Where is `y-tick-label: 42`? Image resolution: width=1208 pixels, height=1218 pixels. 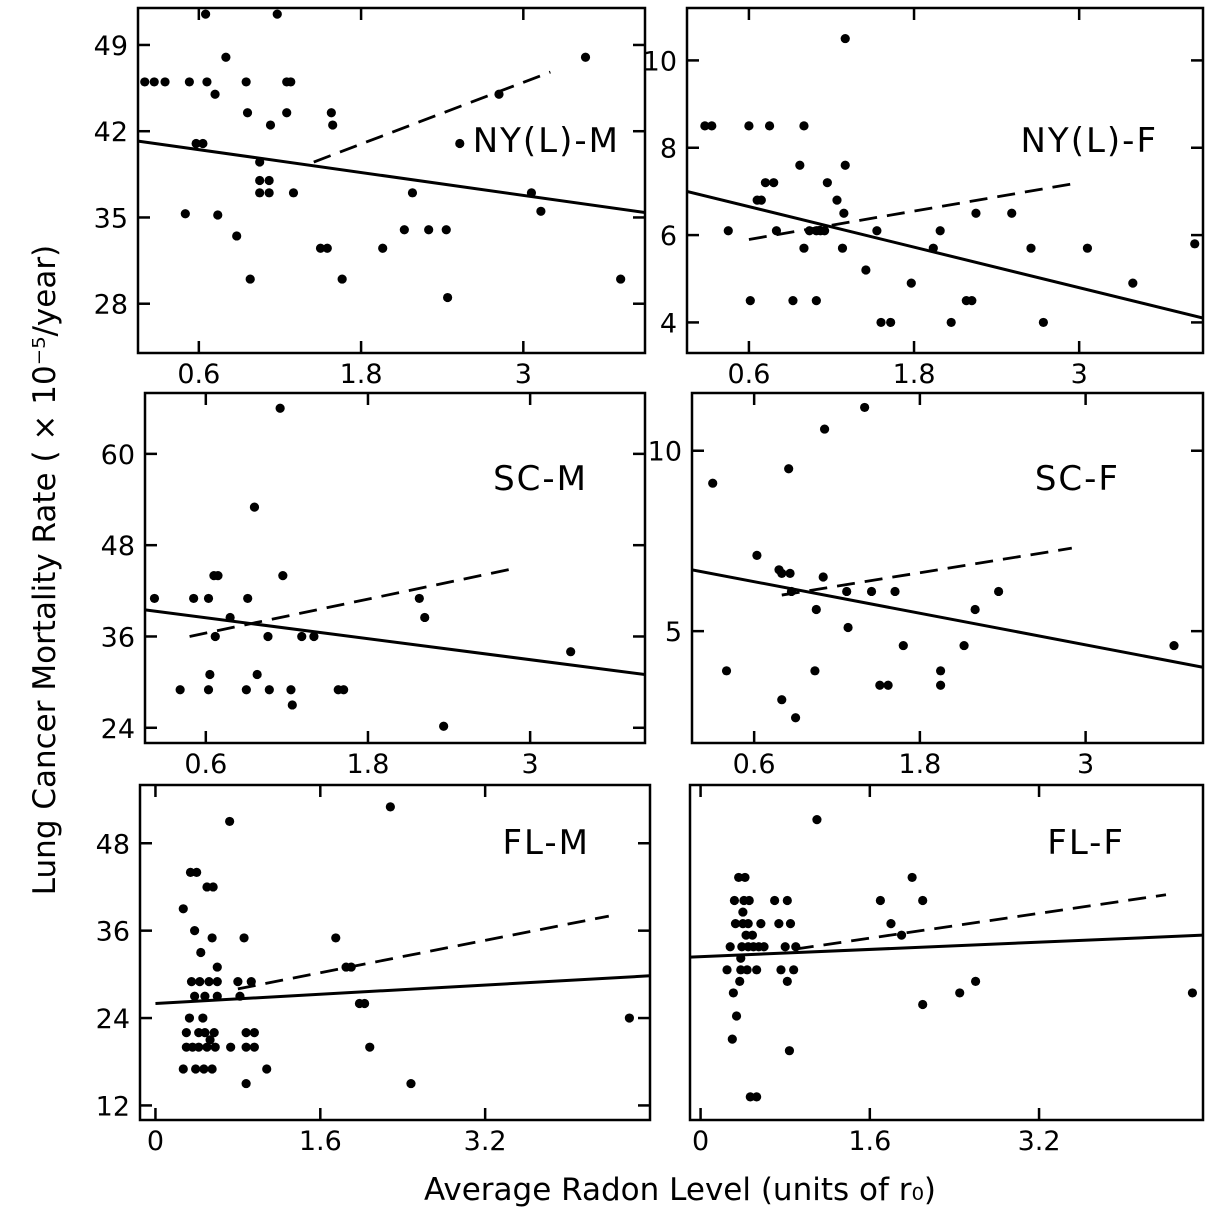 y-tick-label: 42 is located at coordinates (111, 132).